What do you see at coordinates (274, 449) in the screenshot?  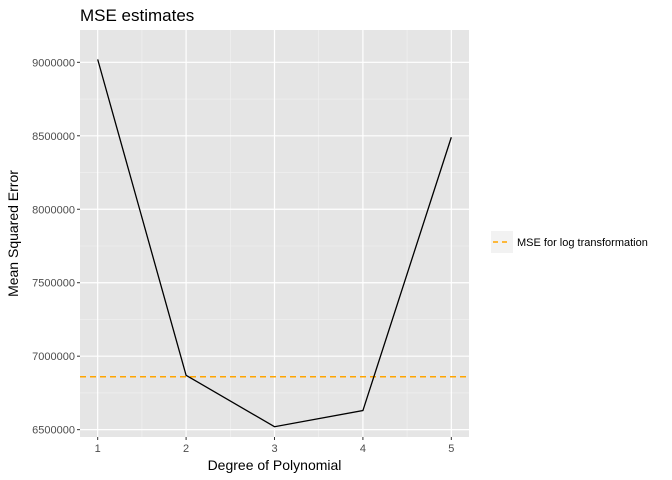 I see `x-tick-label: 3` at bounding box center [274, 449].